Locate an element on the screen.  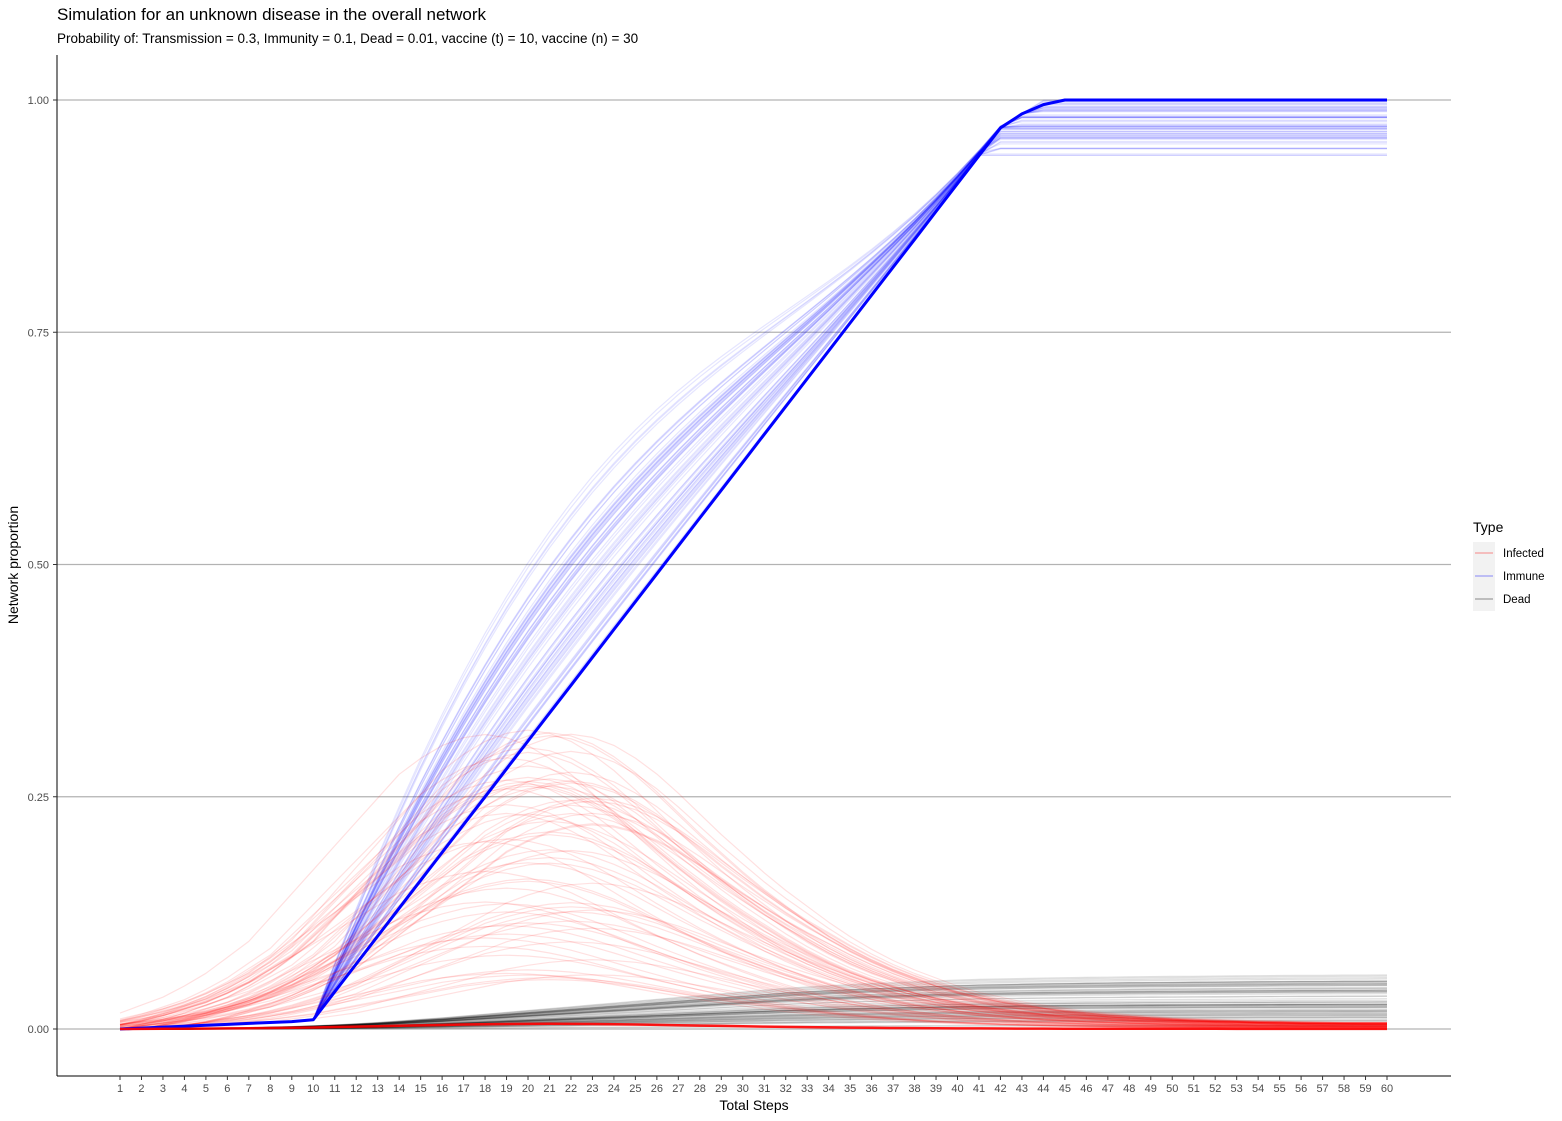
legend-label: Dead is located at coordinates (1517, 600).